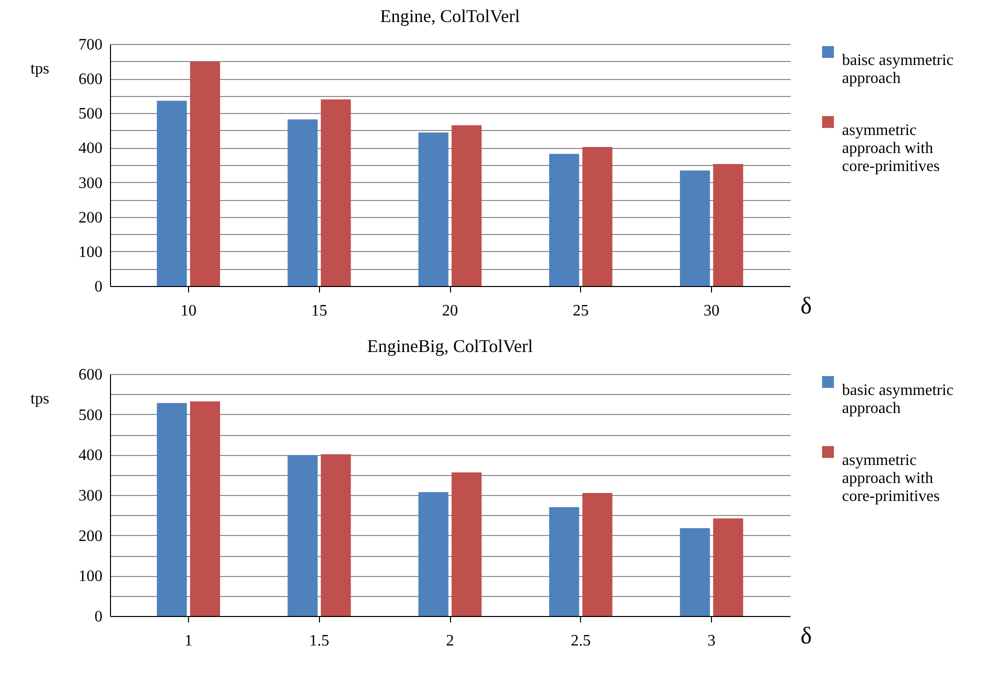 The height and width of the screenshot is (678, 984). Describe the element at coordinates (90, 45) in the screenshot. I see `y-tick-label: 700` at that location.